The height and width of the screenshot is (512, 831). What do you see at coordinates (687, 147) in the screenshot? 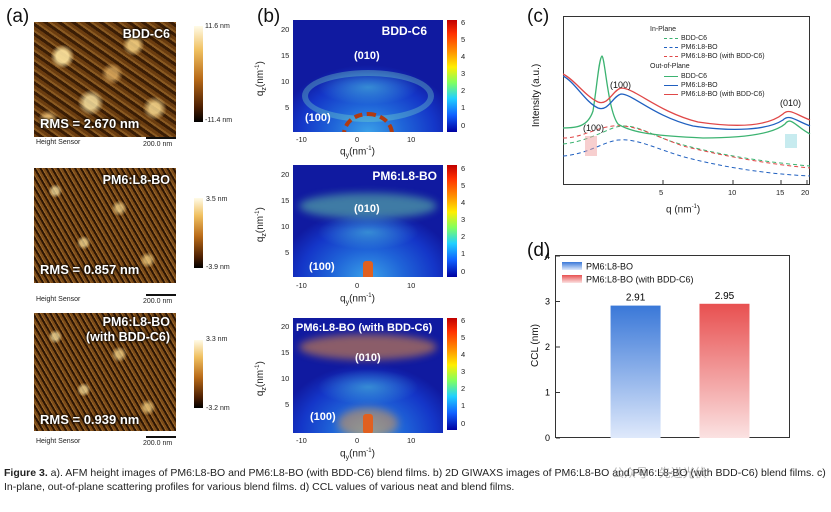
I see `inplane-with-bdd-curve` at bounding box center [687, 147].